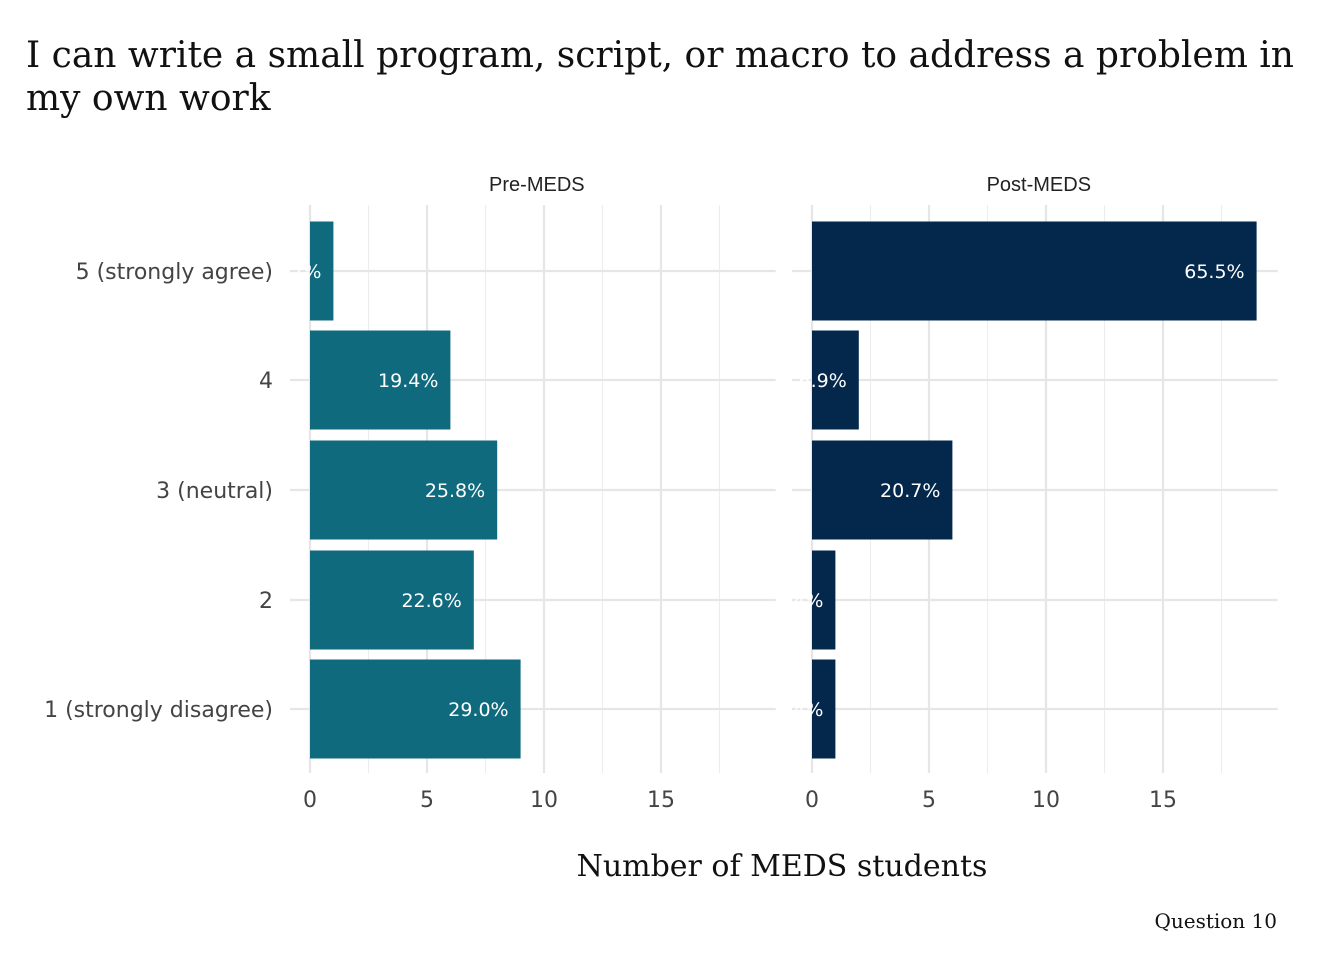  Describe the element at coordinates (537, 185) in the screenshot. I see `facet-strip-label: Pre-MEDS` at that location.